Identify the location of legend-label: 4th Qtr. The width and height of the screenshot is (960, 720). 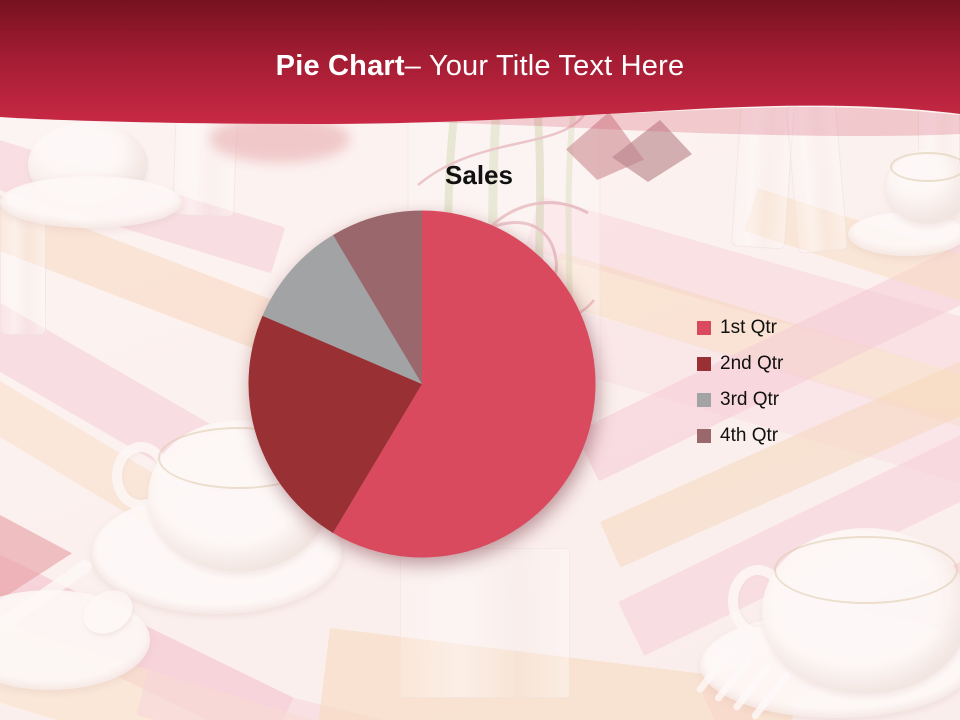
(749, 435).